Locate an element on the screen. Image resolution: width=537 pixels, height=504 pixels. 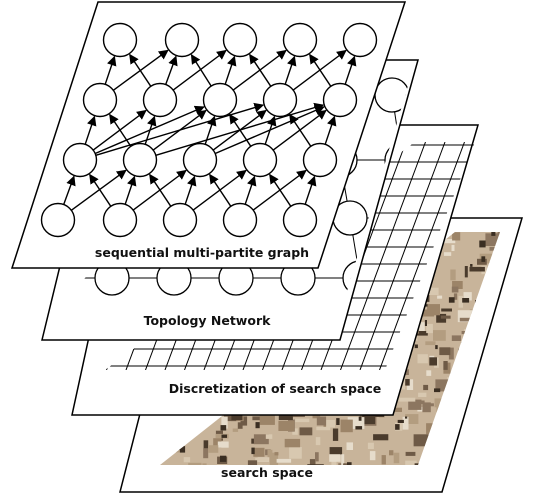
layer-graph-label: sequential multi-partite graph is located at coordinates (202, 252).